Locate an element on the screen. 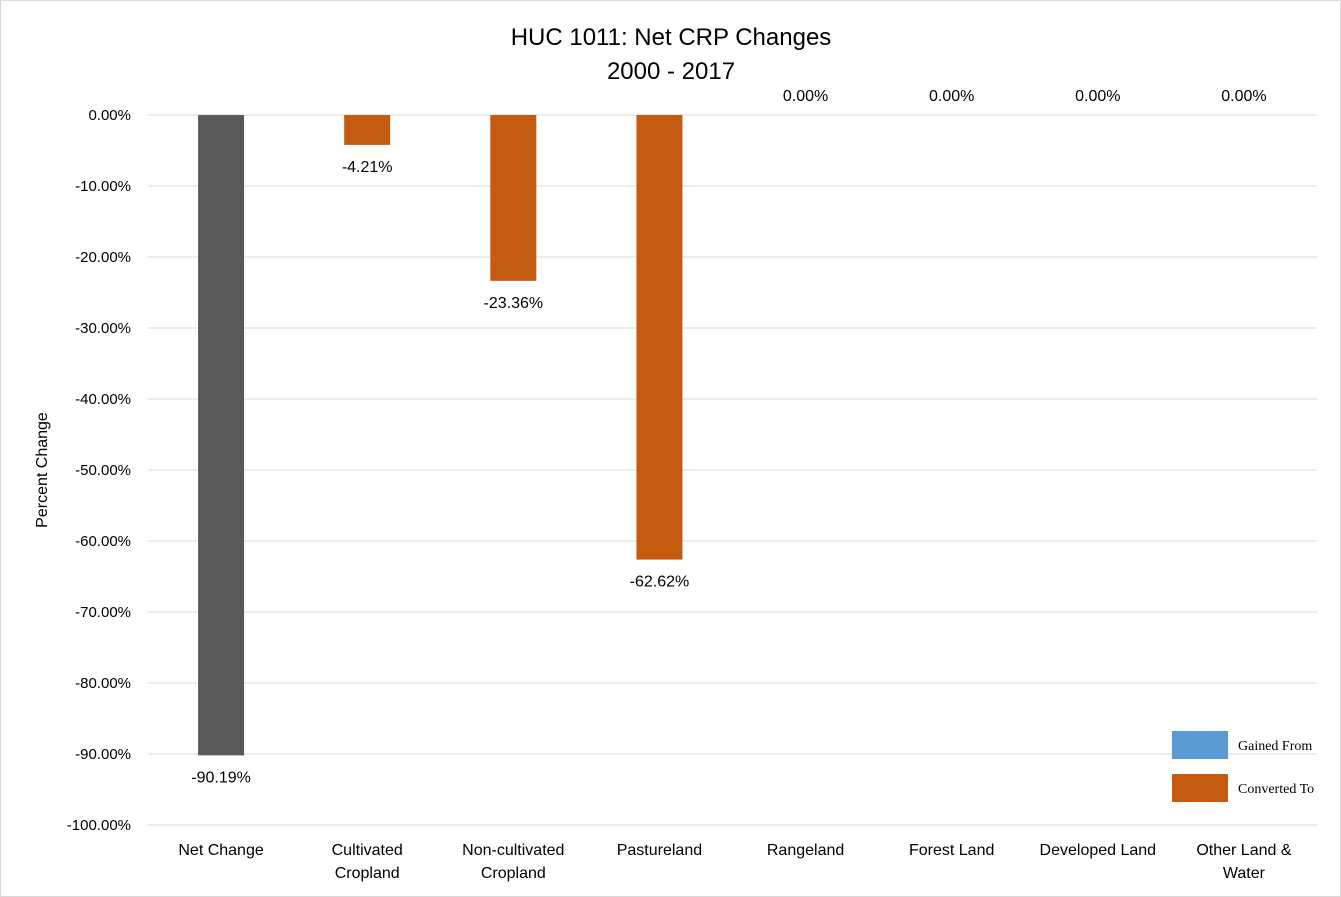  chart-title-line-1: HUC 1011: Net CRP Changes is located at coordinates (671, 37).